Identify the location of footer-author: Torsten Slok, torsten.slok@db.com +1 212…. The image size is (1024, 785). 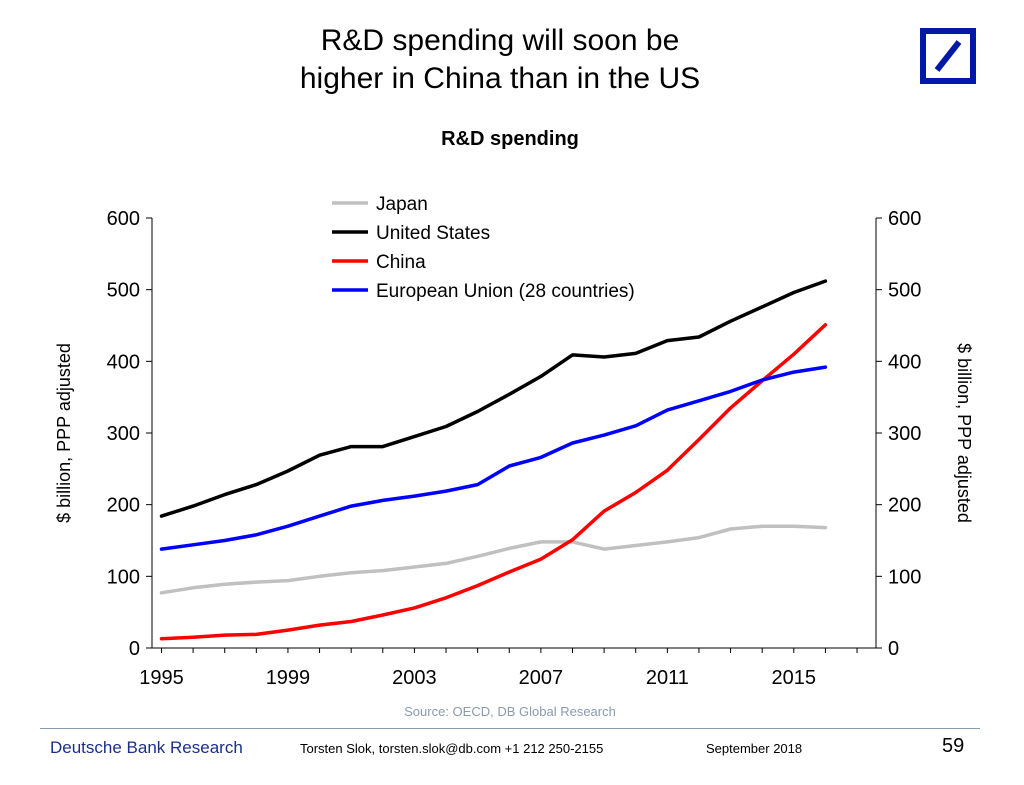
(452, 748).